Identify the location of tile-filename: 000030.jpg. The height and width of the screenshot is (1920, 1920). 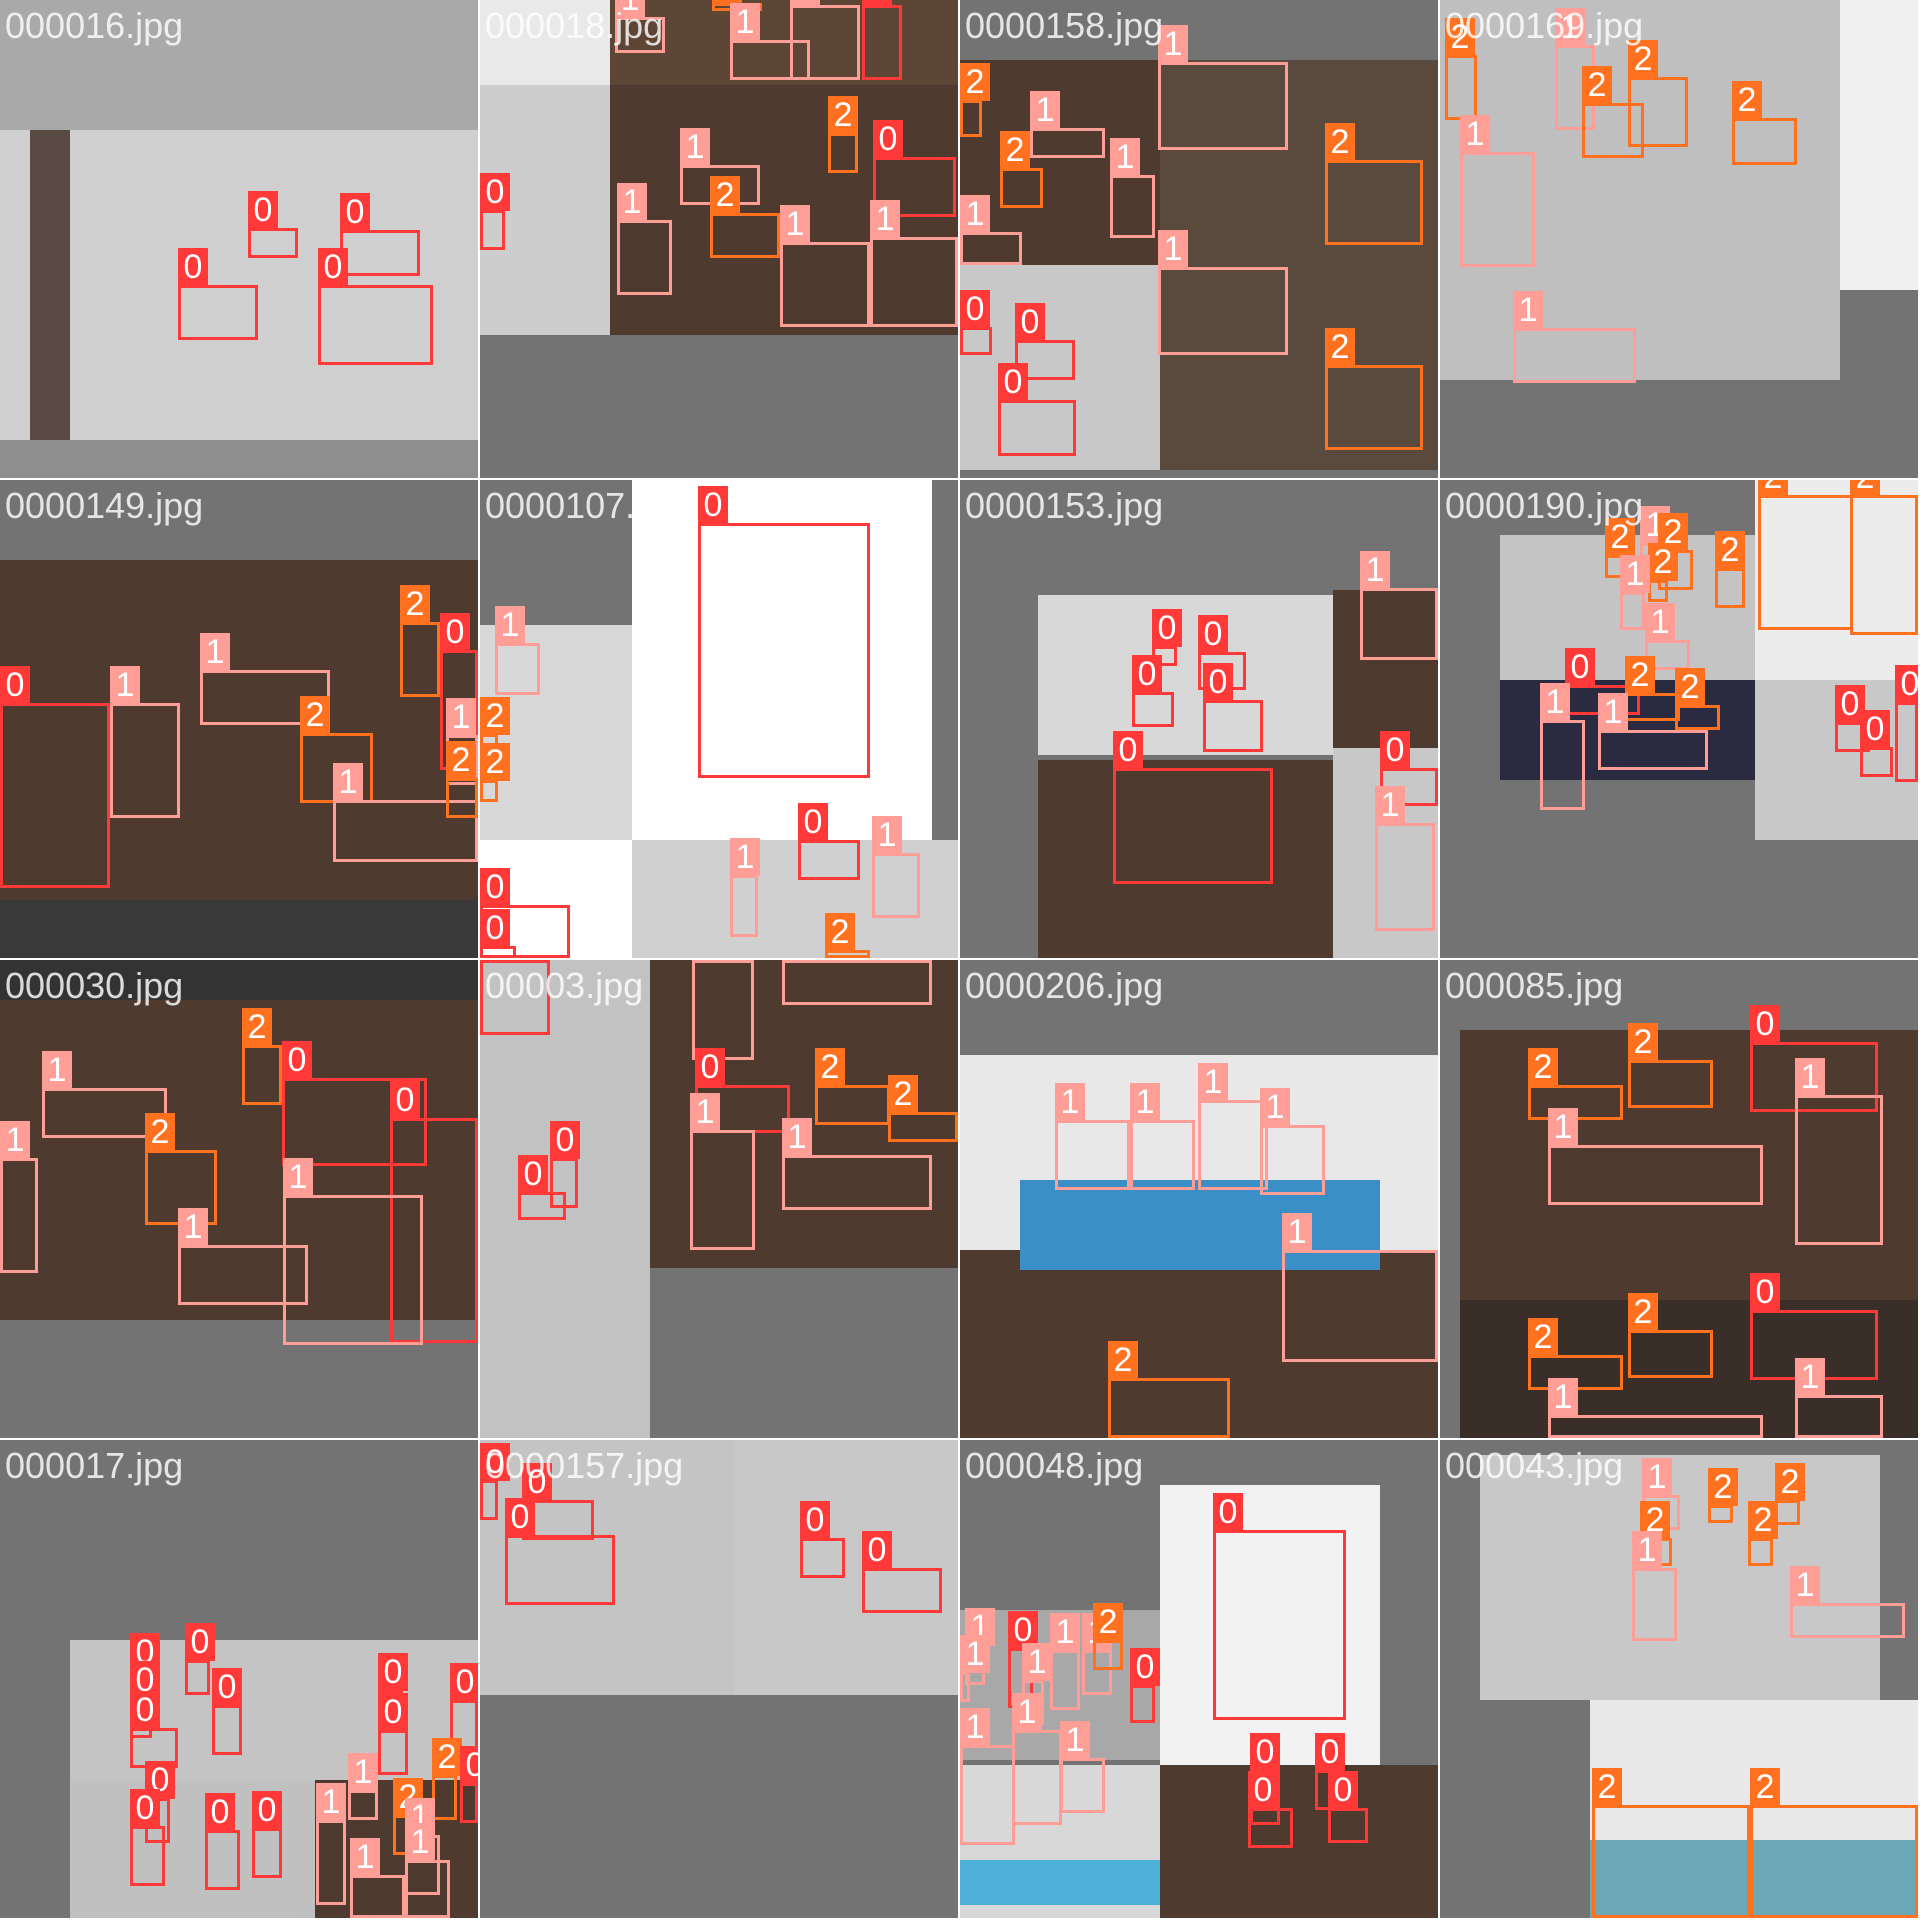
(94, 985).